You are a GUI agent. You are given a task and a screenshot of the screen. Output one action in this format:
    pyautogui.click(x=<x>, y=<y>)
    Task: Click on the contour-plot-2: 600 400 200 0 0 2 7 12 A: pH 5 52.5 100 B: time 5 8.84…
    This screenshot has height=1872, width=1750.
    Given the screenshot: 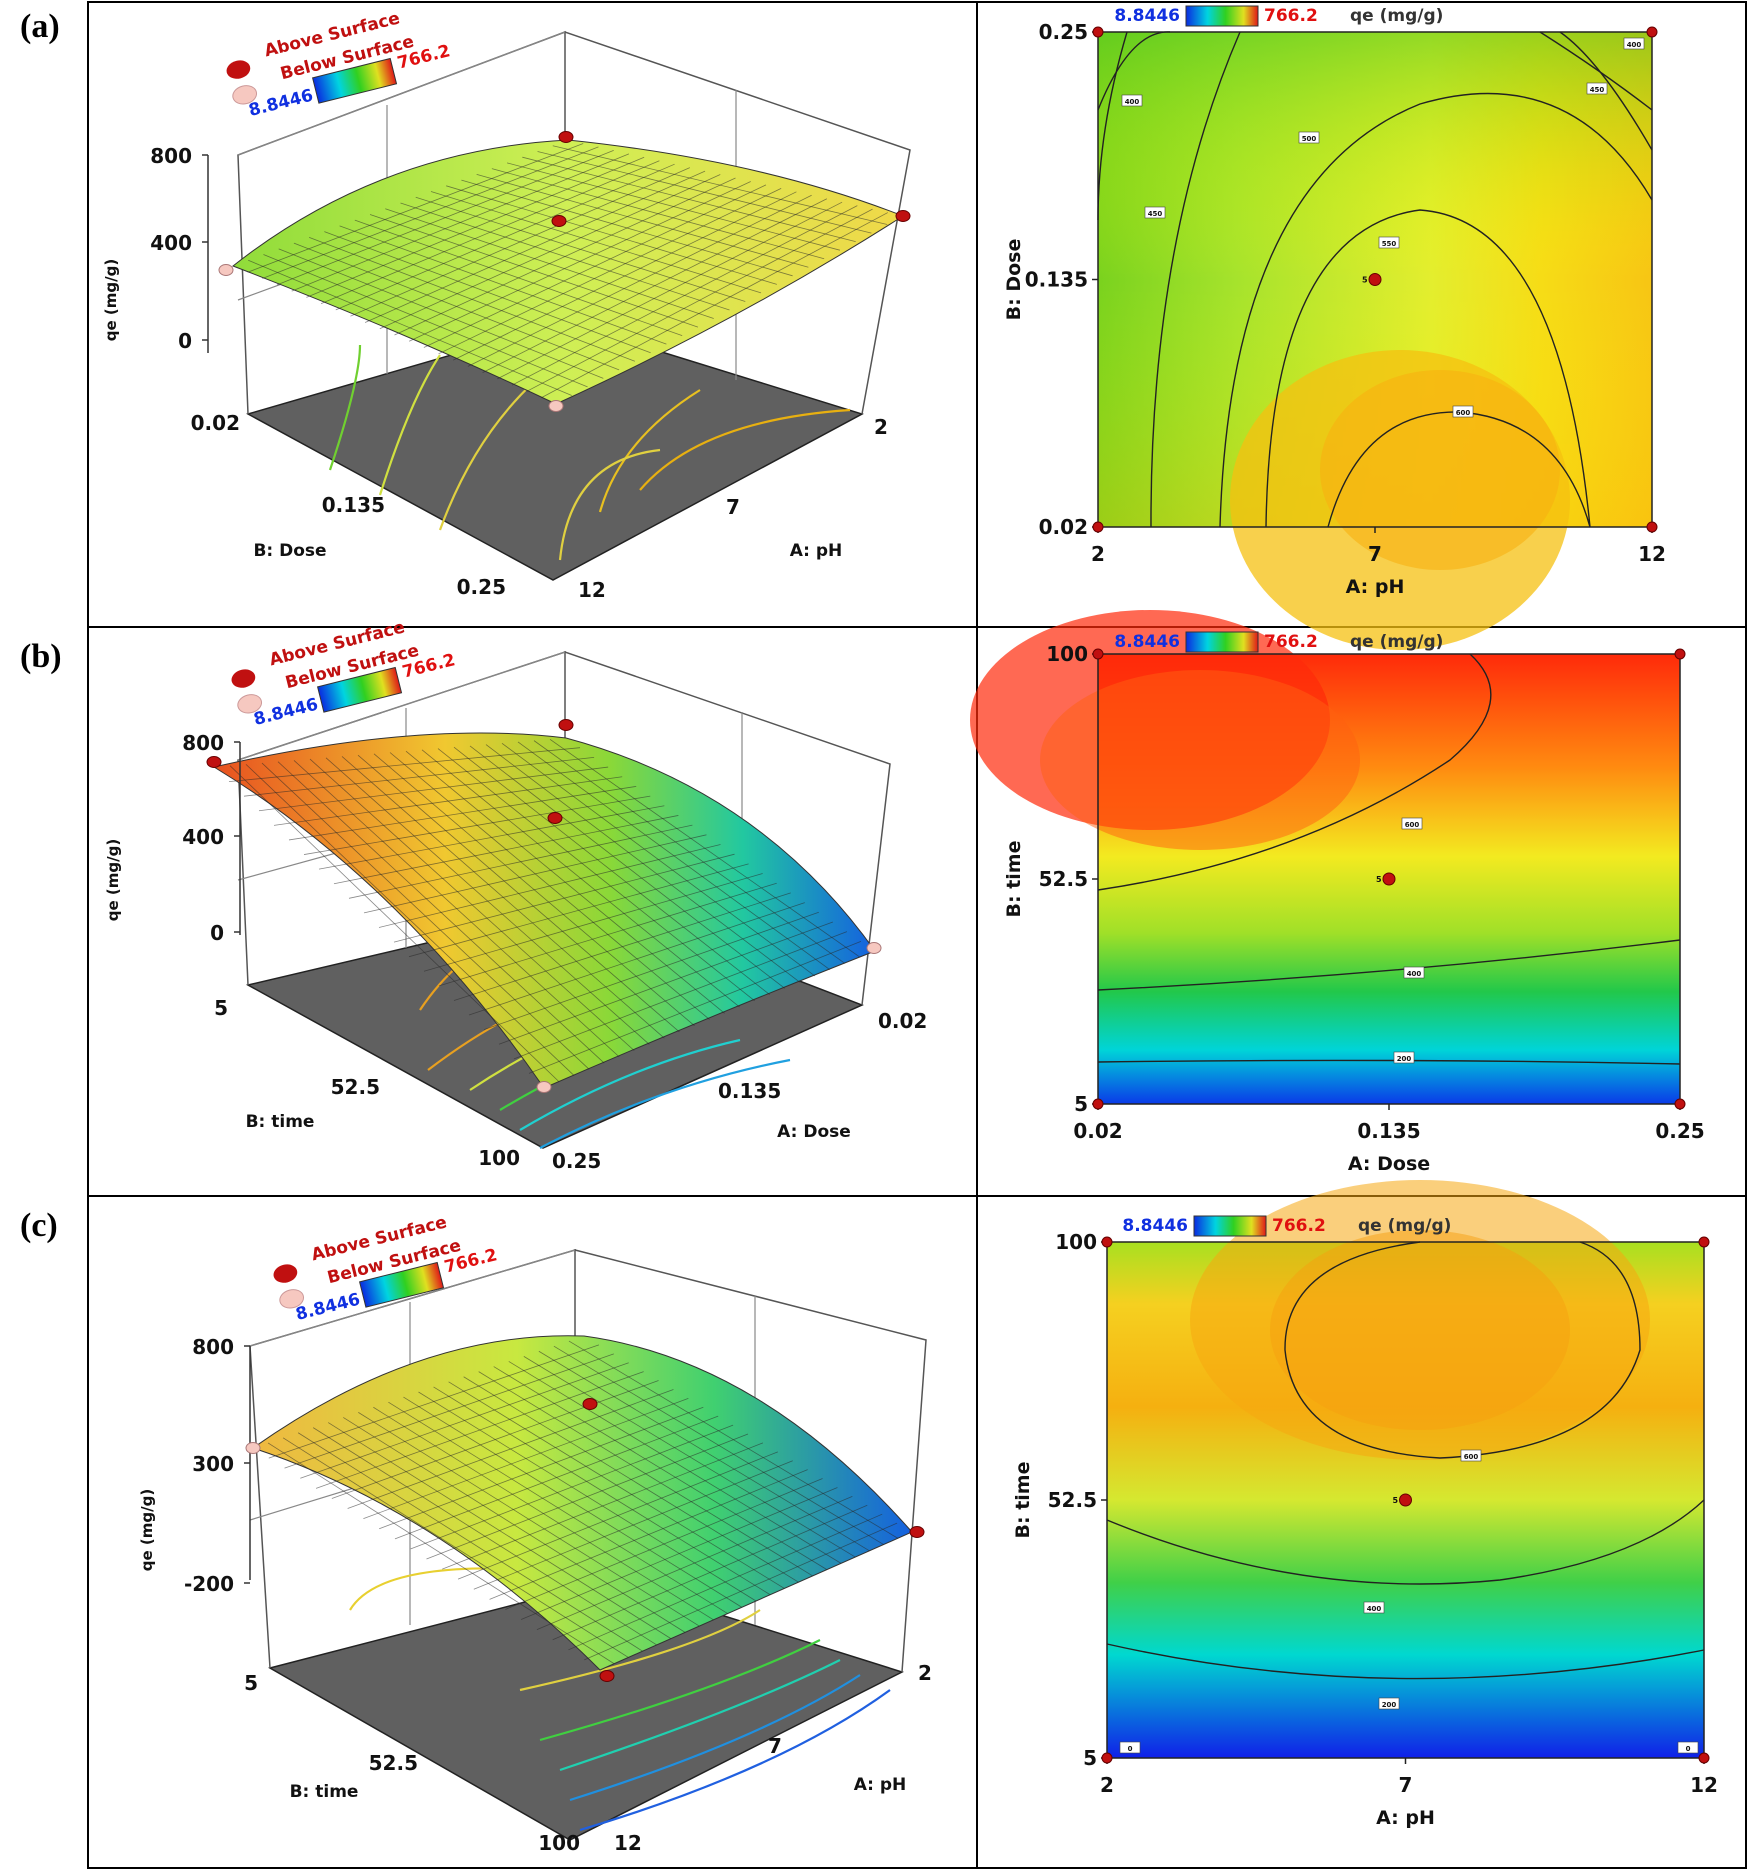 What is the action you would take?
    pyautogui.click(x=1365, y=1504)
    